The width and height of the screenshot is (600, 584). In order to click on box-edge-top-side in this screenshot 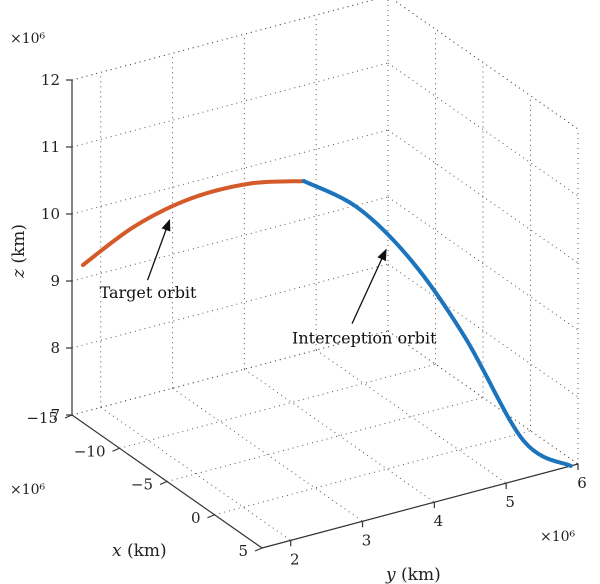, I will do `click(485, 65)`.